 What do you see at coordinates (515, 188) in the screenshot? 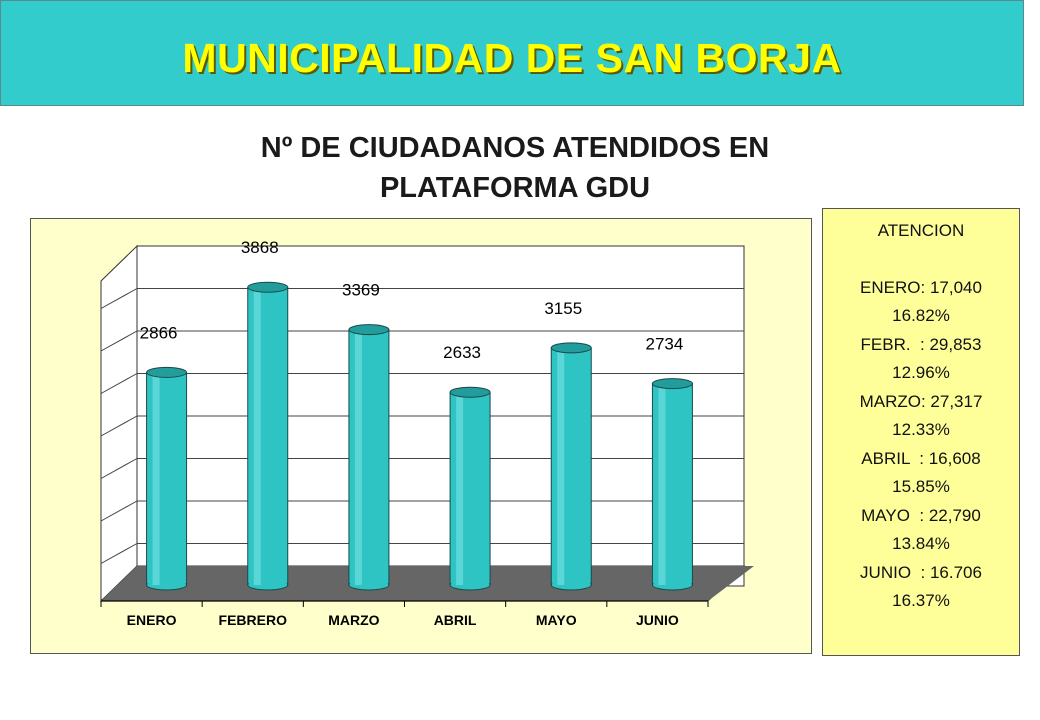
I see `chart-title-line-2: PLATAFORMA GDU` at bounding box center [515, 188].